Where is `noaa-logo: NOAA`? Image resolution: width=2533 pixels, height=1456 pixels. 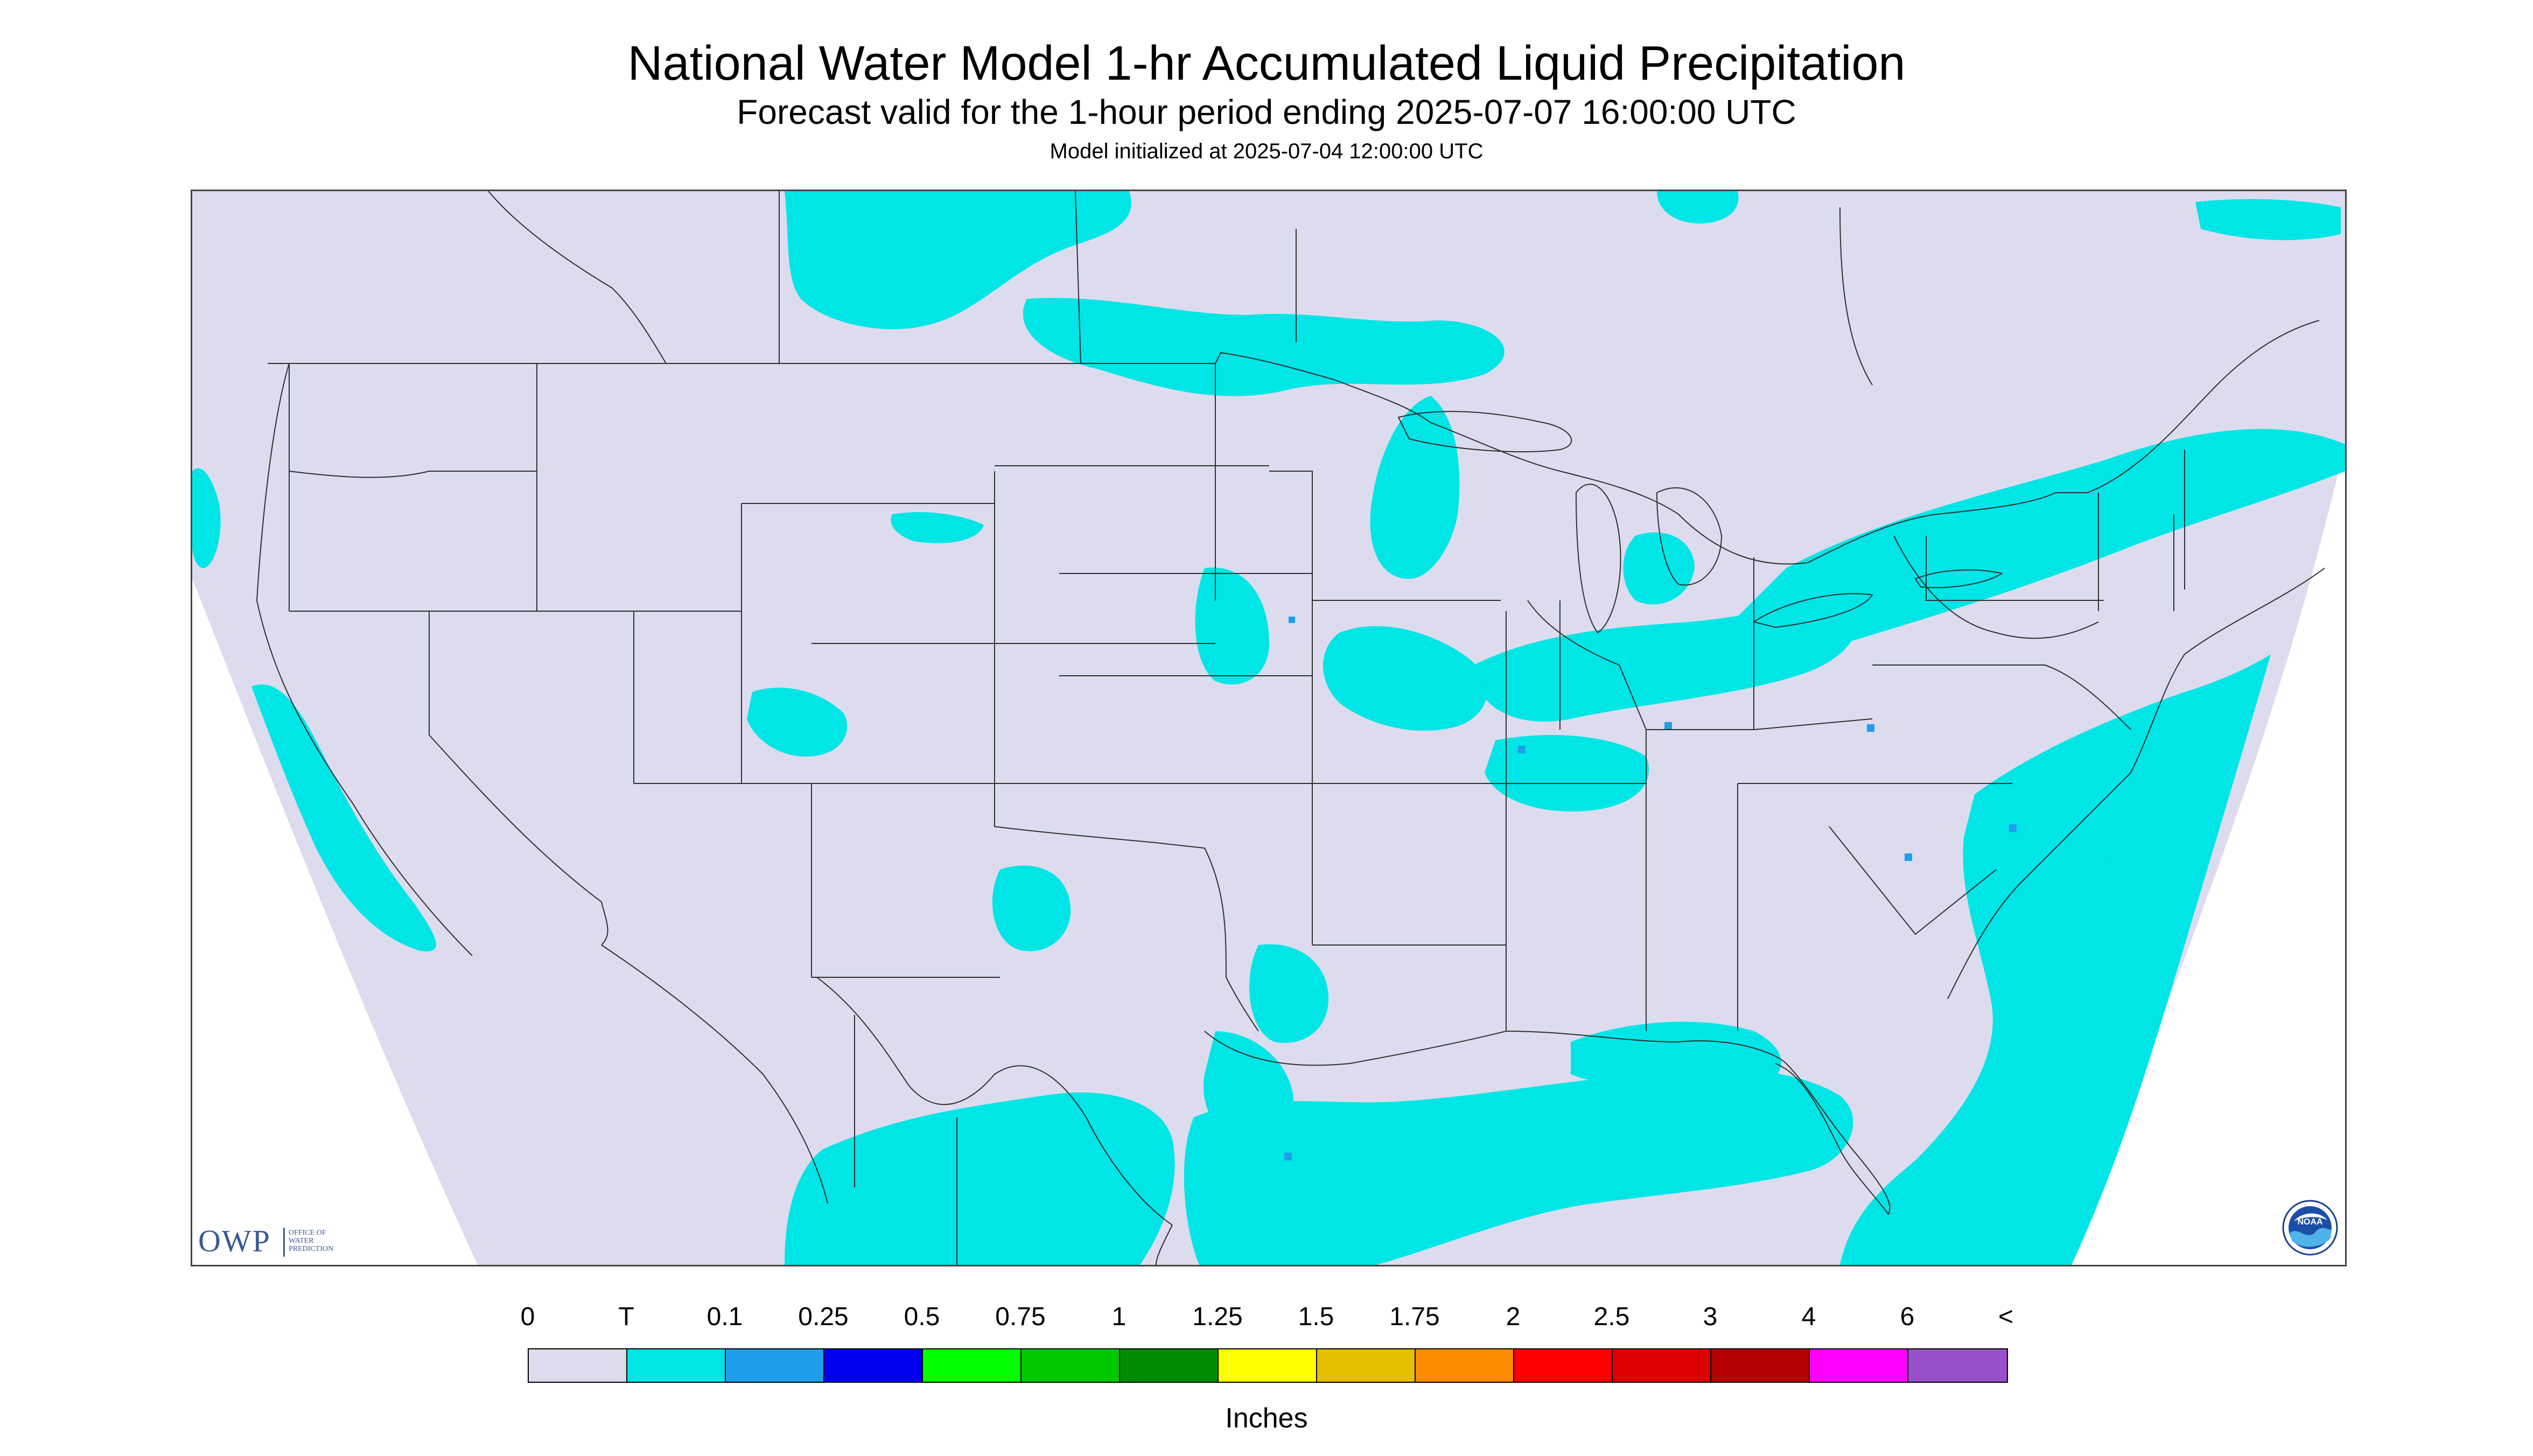
noaa-logo: NOAA is located at coordinates (2310, 1228).